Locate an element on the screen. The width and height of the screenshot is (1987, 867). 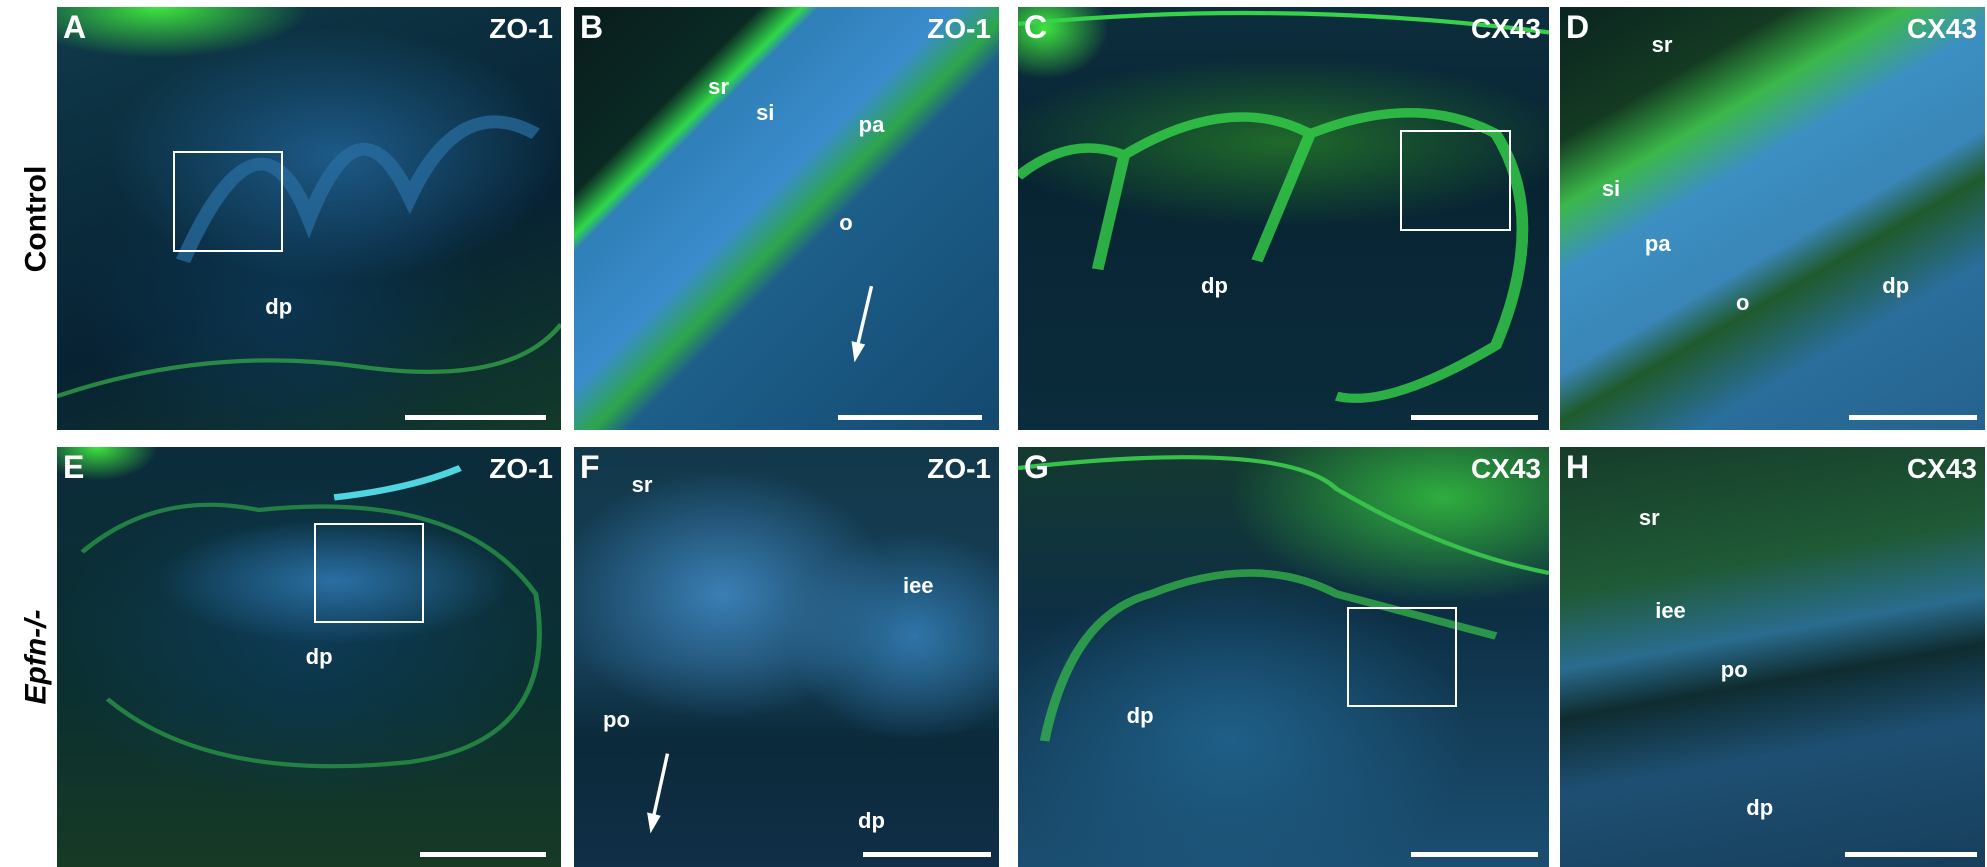
panel-e: E ZO-1 dp is located at coordinates (309, 657).